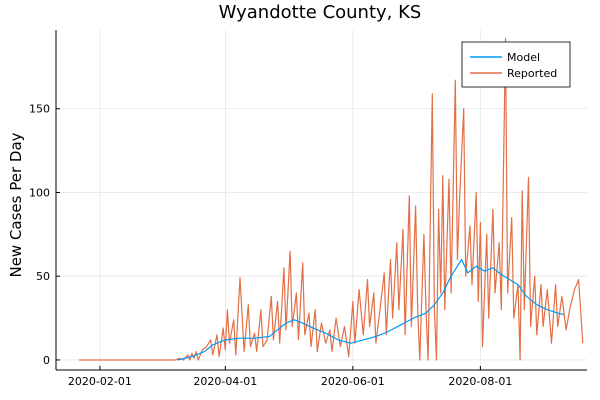 The width and height of the screenshot is (600, 400). Describe the element at coordinates (225, 381) in the screenshot. I see `x-tick-label: 2020-04-01` at that location.